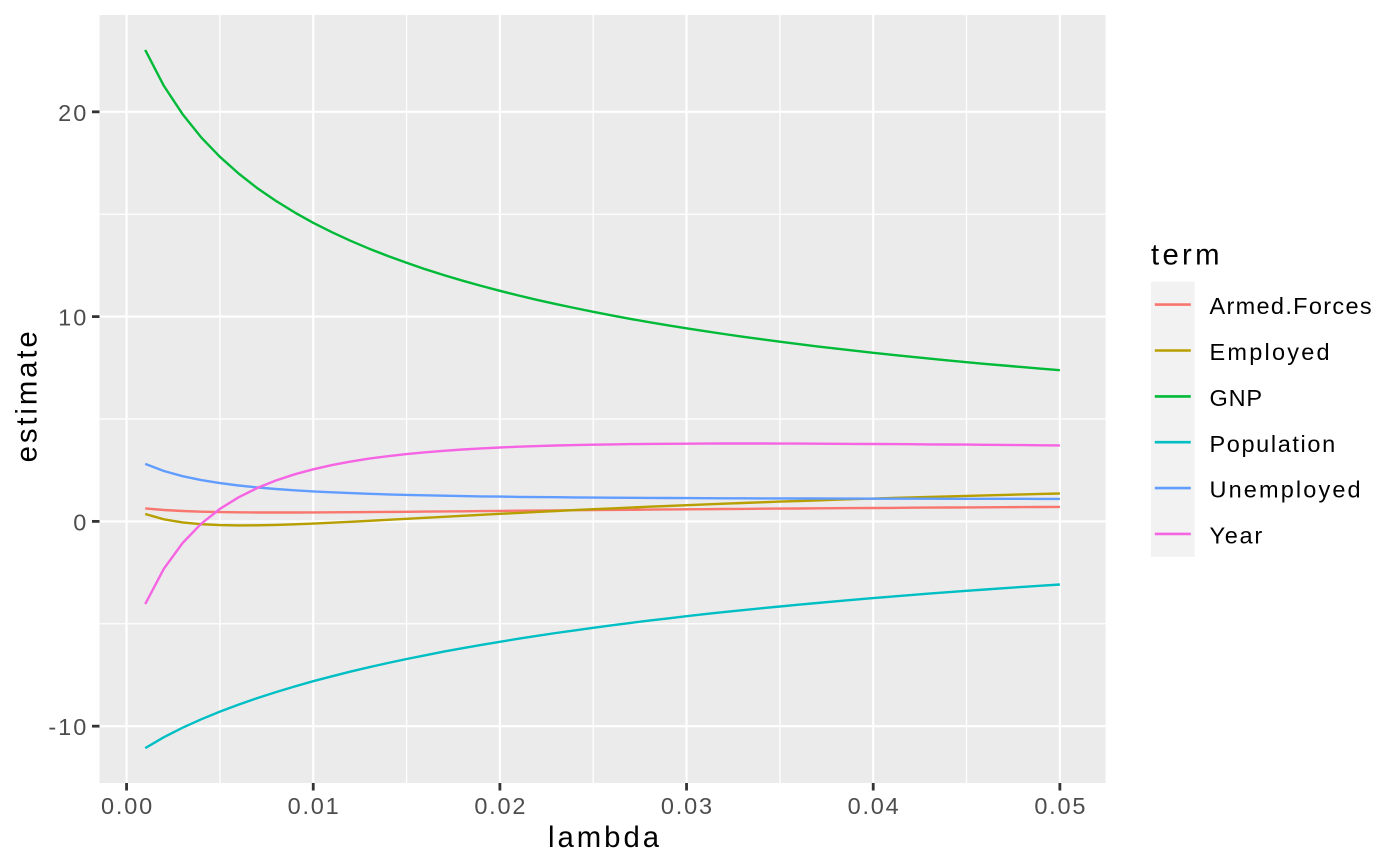 The image size is (1400, 866). Describe the element at coordinates (1187, 255) in the screenshot. I see `svg-text: term` at that location.